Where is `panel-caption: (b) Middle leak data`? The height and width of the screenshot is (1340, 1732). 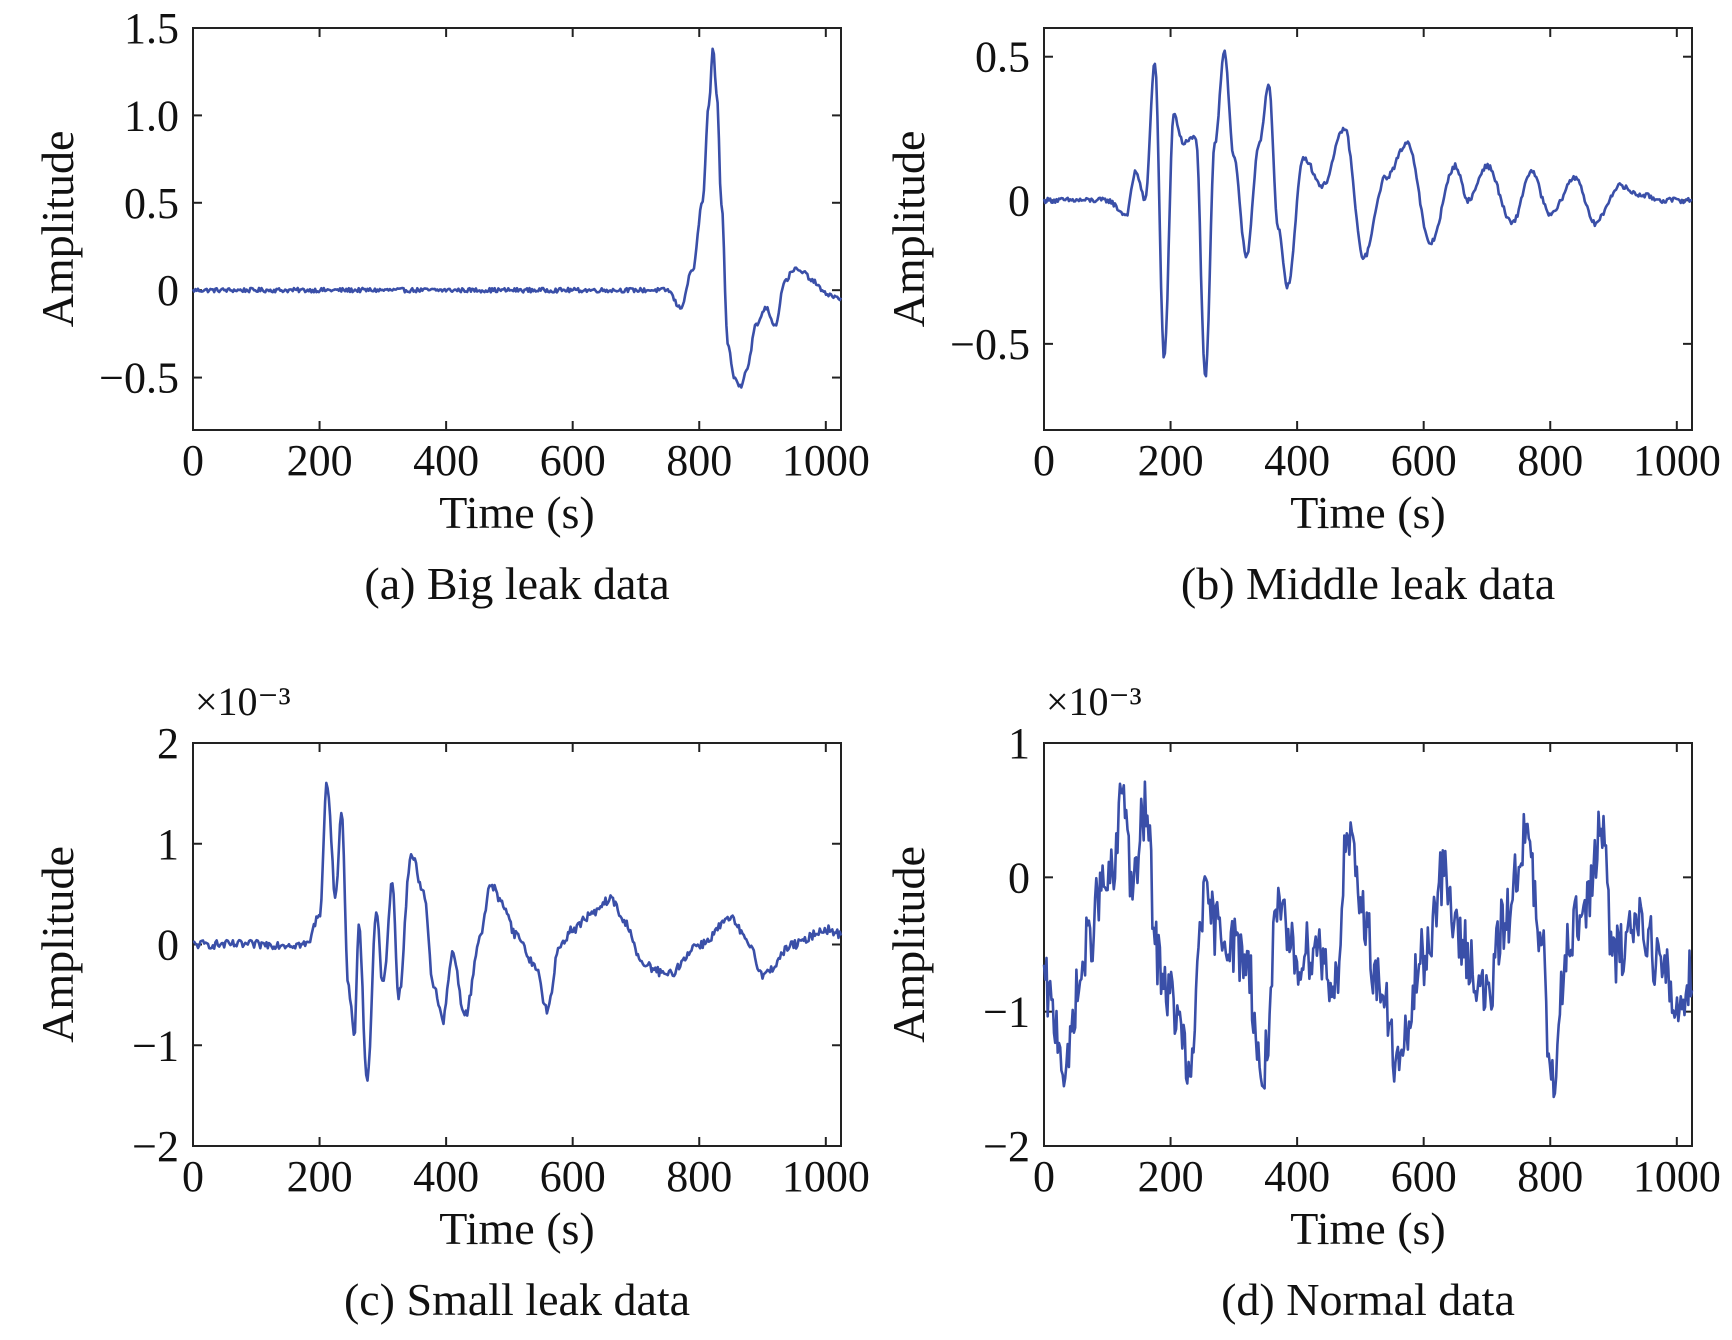
panel-caption: (b) Middle leak data is located at coordinates (1368, 583).